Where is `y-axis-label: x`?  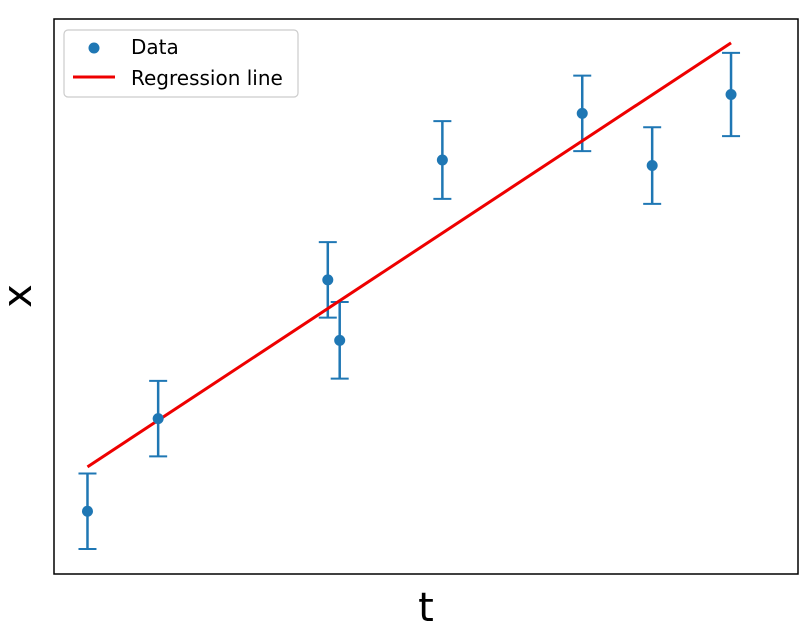
y-axis-label: x is located at coordinates (20, 296).